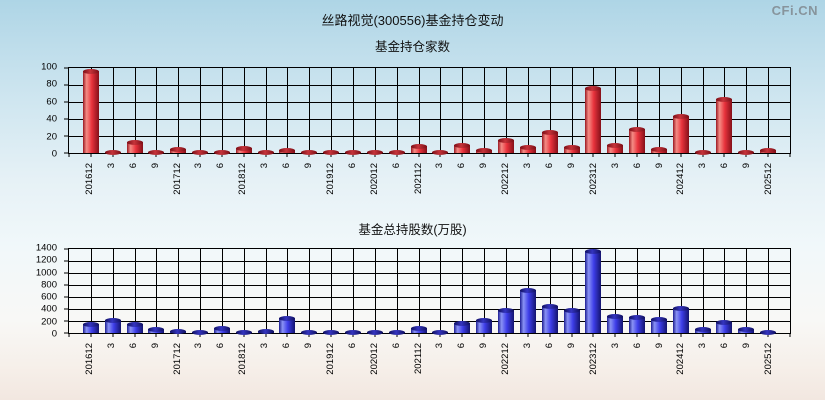  What do you see at coordinates (49, 297) in the screenshot?
I see `y-tick-label: 600` at bounding box center [49, 297].